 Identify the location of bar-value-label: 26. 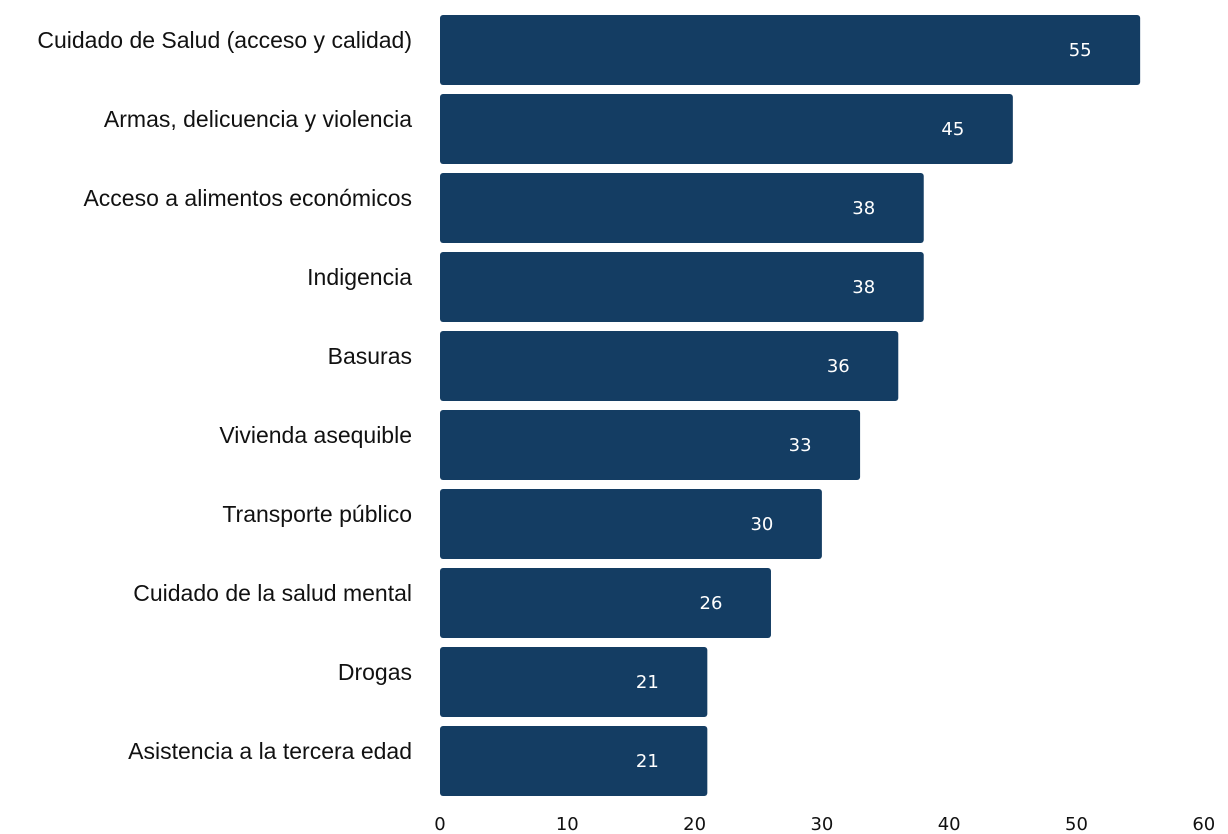
(711, 603).